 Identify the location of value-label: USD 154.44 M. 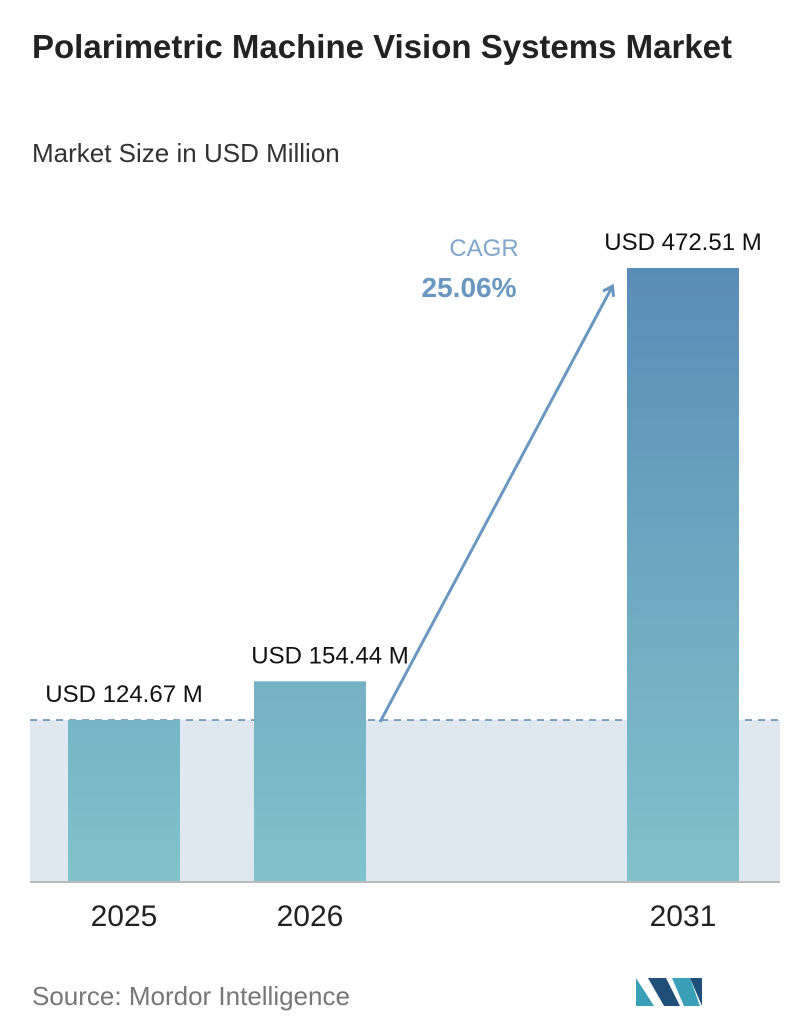
(329, 655).